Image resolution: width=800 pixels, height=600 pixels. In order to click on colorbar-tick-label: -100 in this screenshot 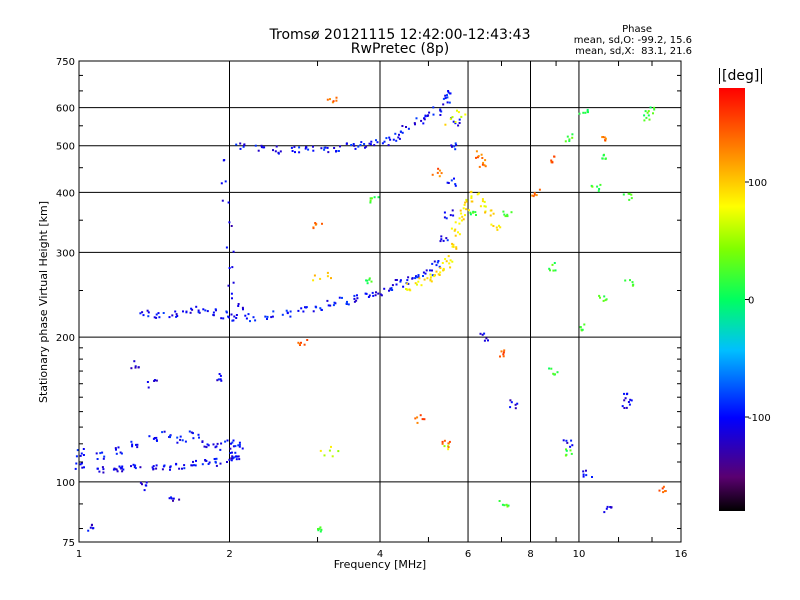, I will do `click(759, 418)`.